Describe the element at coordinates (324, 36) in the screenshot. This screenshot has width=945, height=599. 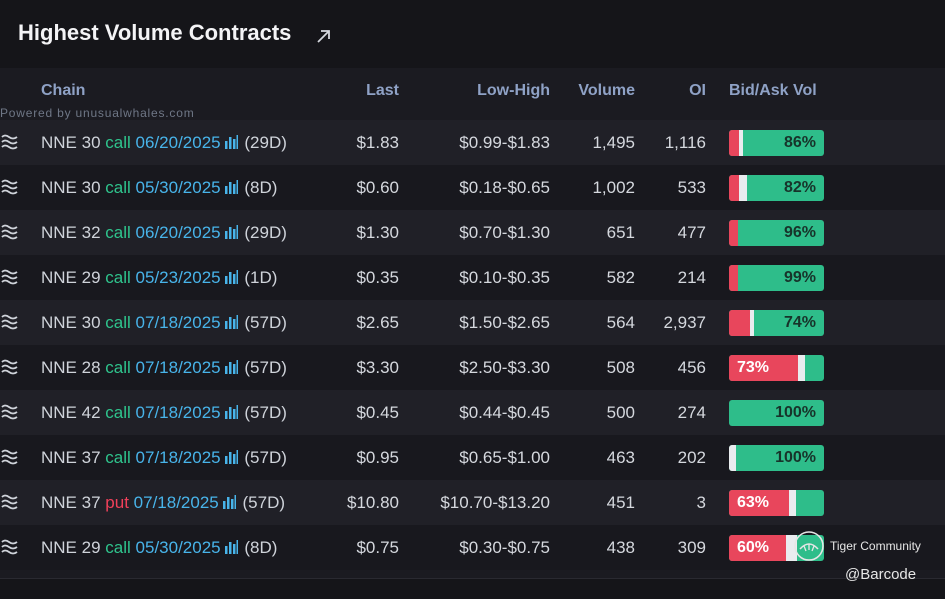
I see `arrow-up-right-icon` at that location.